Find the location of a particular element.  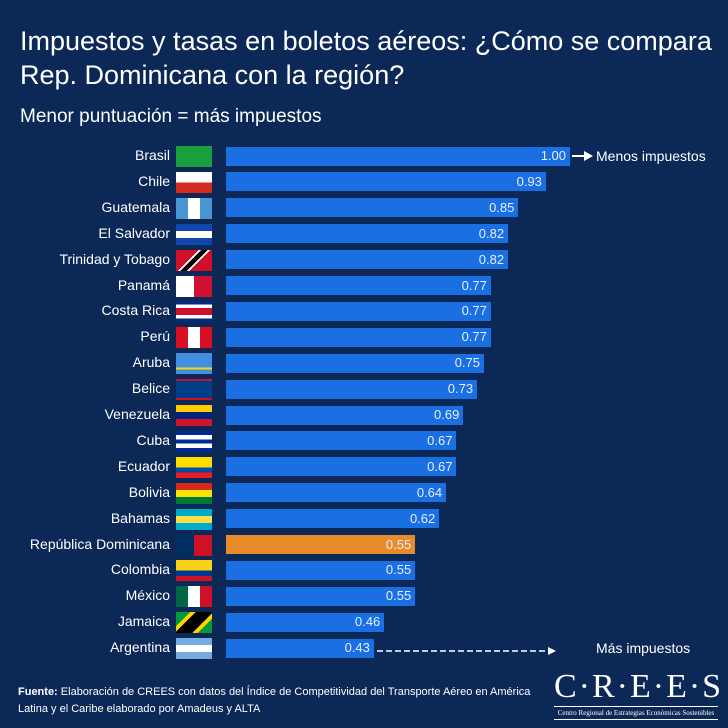

value-label-venezuela: 0.69 is located at coordinates (447, 414).